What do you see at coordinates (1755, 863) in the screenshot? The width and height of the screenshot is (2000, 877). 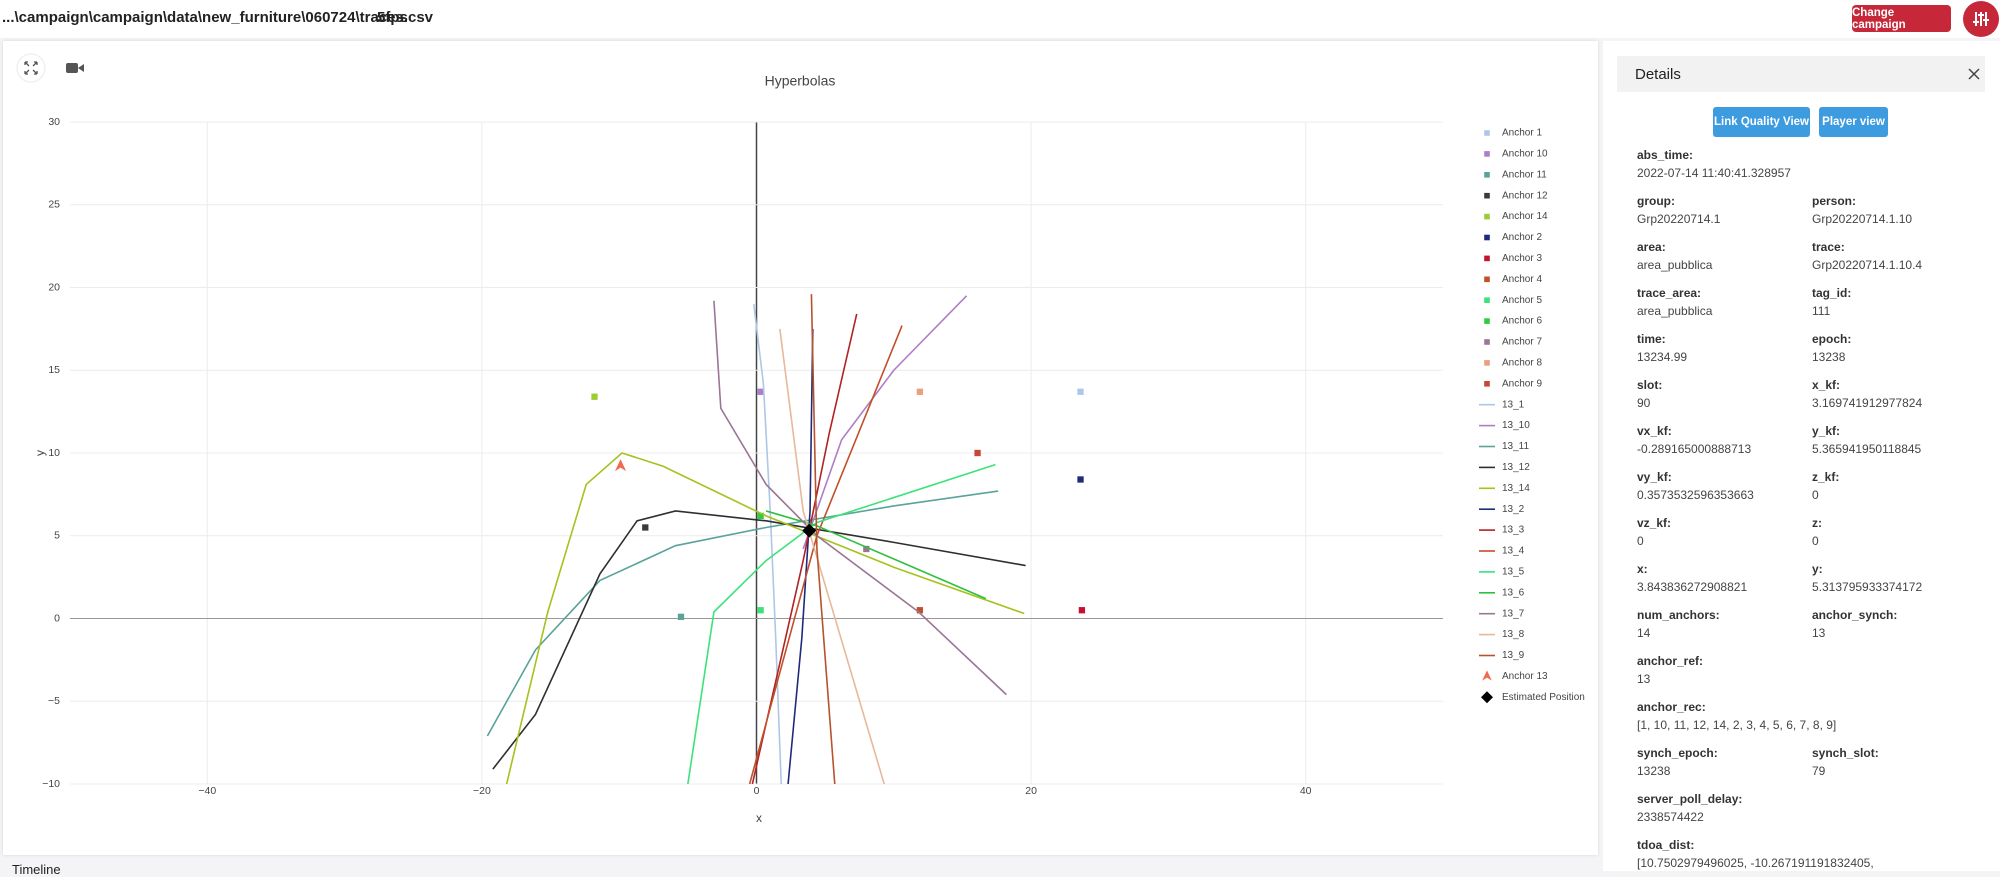 I see `field-value: [10.7502979496025, -10.267191191832405,` at bounding box center [1755, 863].